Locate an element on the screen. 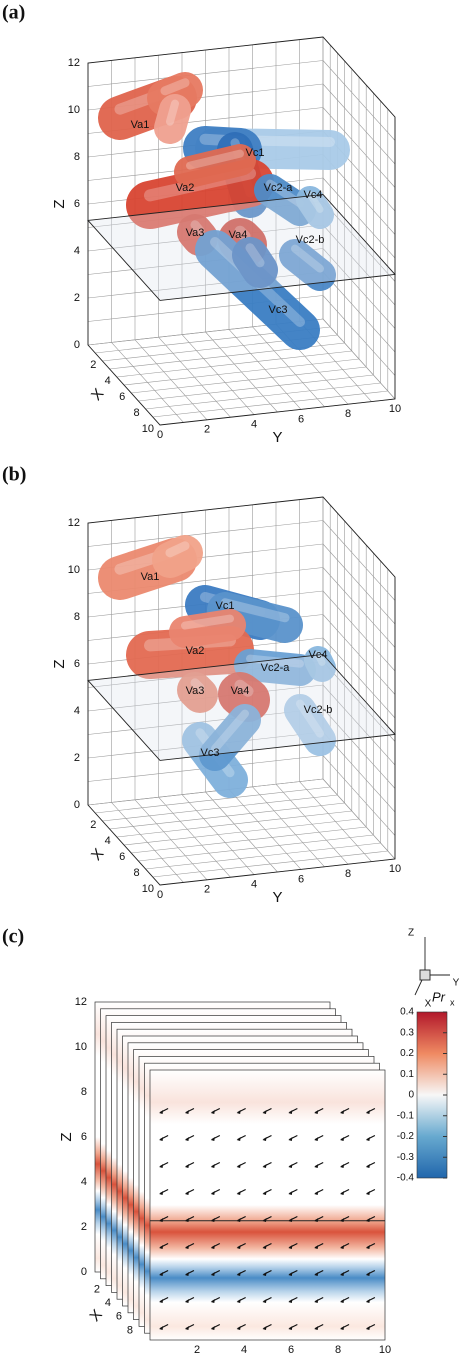 This screenshot has height=1354, width=474. z-tick-label: 8 is located at coordinates (77, 157).